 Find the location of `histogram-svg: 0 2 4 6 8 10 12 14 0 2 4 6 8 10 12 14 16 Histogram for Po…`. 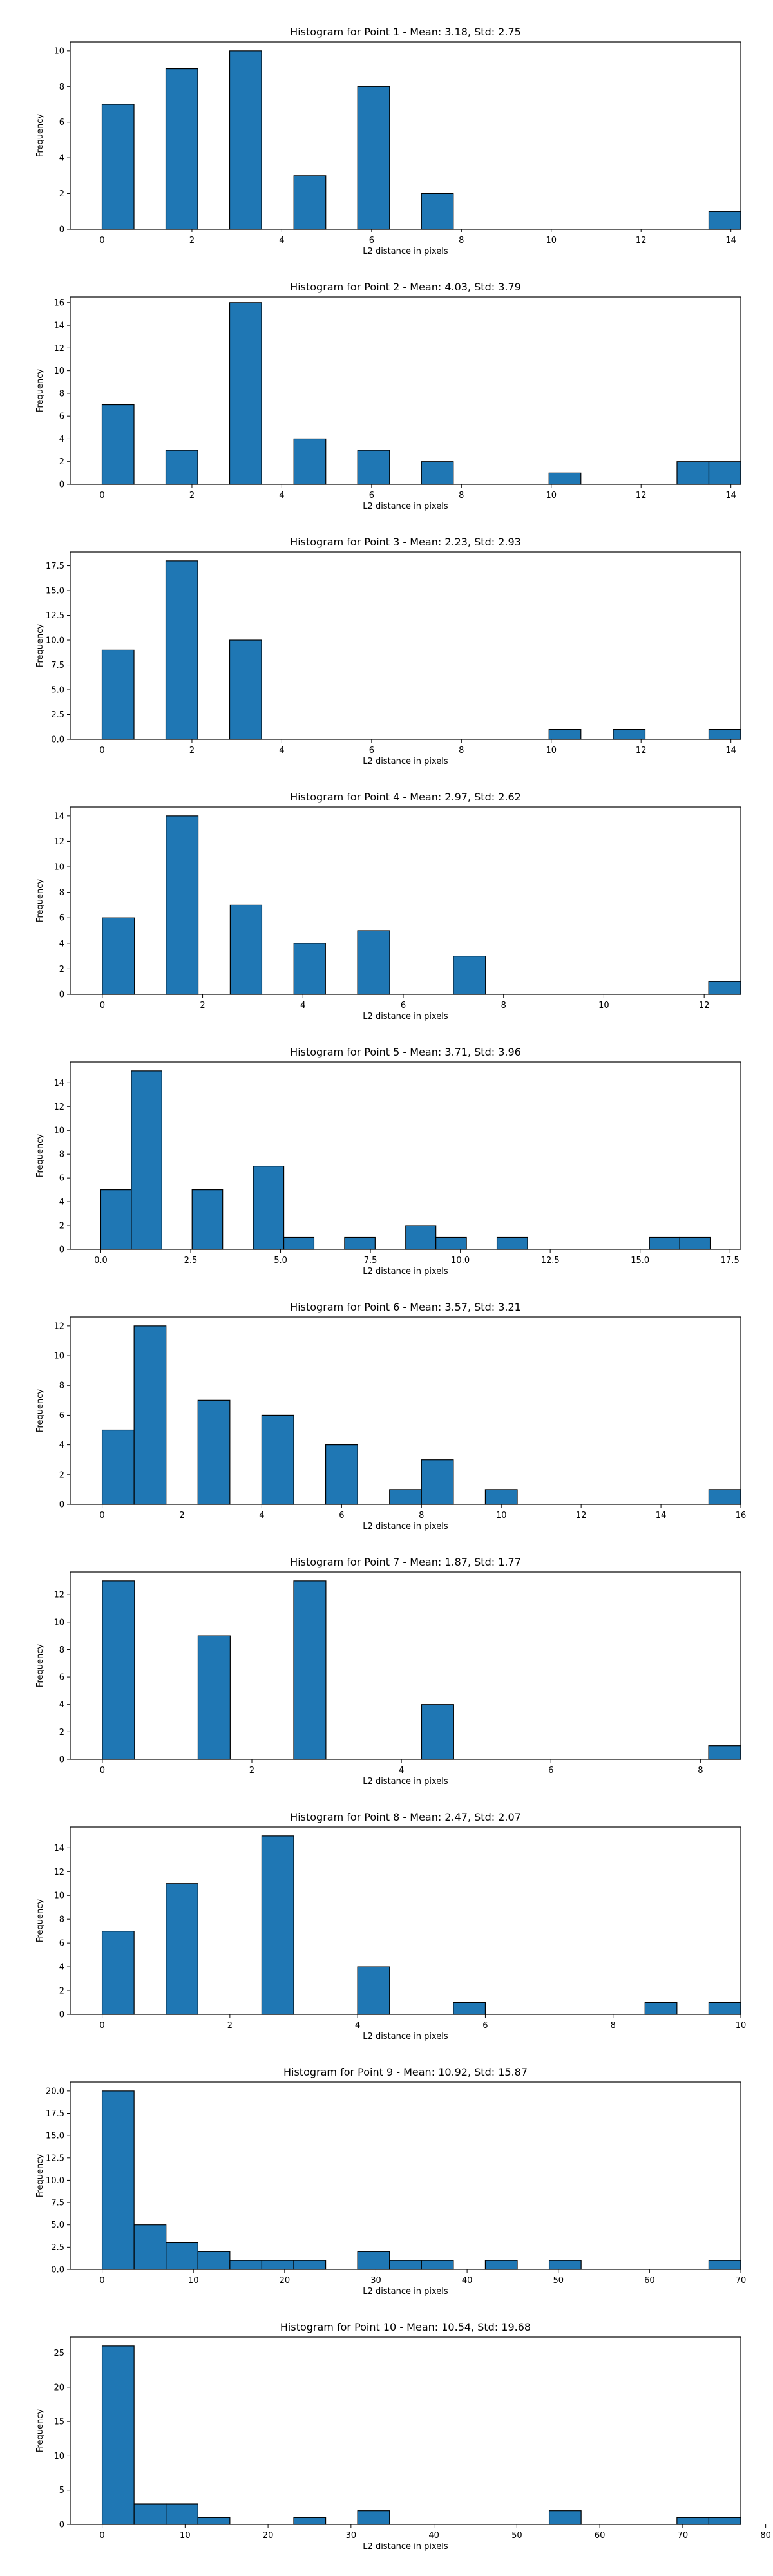

histogram-svg: 0 2 4 6 8 10 12 14 0 2 4 6 8 10 12 14 16 Histogram for Po… is located at coordinates (388, 396).